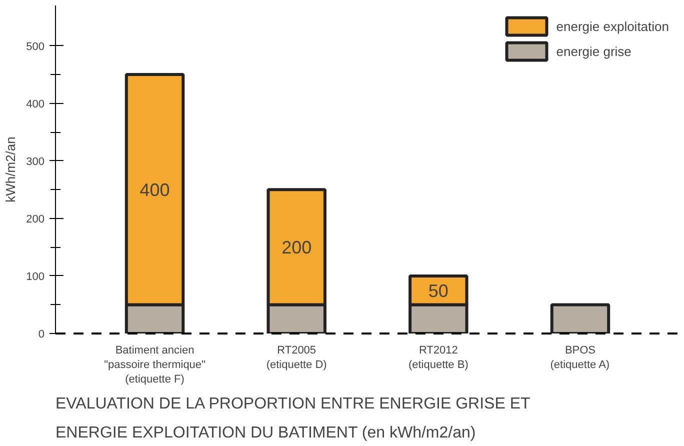 This screenshot has width=684, height=446. Describe the element at coordinates (594, 51) in the screenshot. I see `legend-label: energie grise` at that location.